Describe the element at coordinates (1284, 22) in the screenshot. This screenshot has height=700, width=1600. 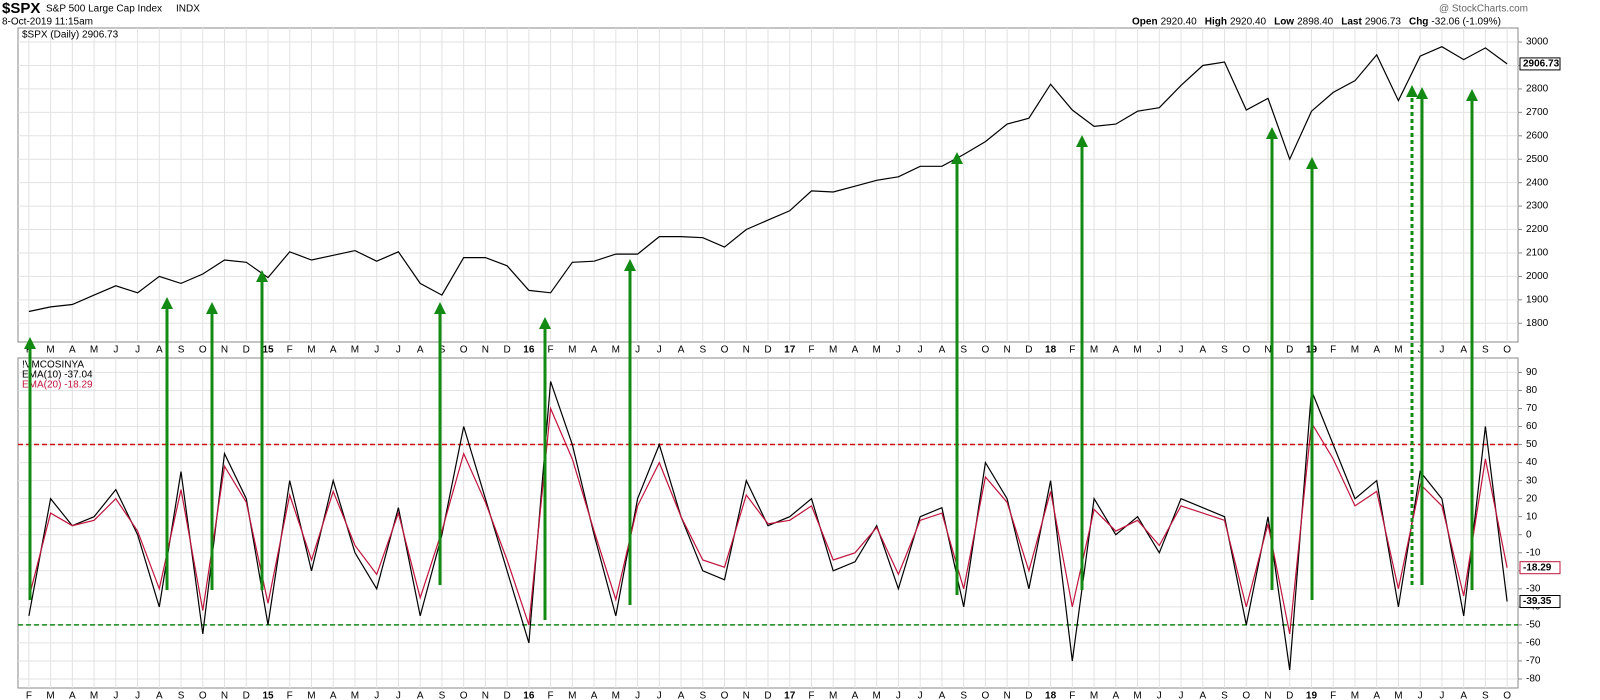
I see `quote-label: Low` at that location.